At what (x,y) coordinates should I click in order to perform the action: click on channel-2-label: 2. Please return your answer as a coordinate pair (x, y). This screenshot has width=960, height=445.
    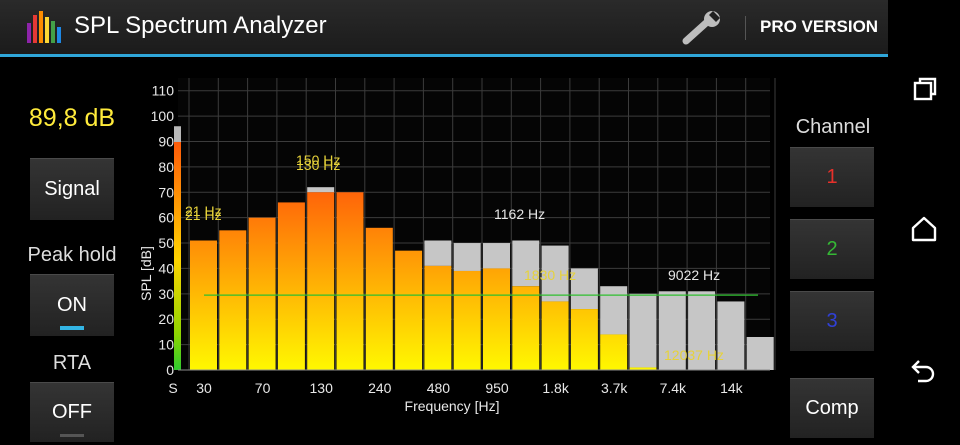
    Looking at the image, I should click on (832, 249).